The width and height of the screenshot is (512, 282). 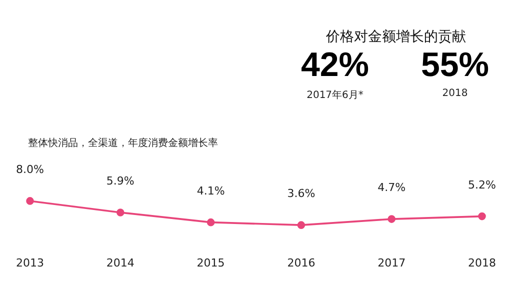 I want to click on x-tick-label: 2015, so click(x=210, y=263).